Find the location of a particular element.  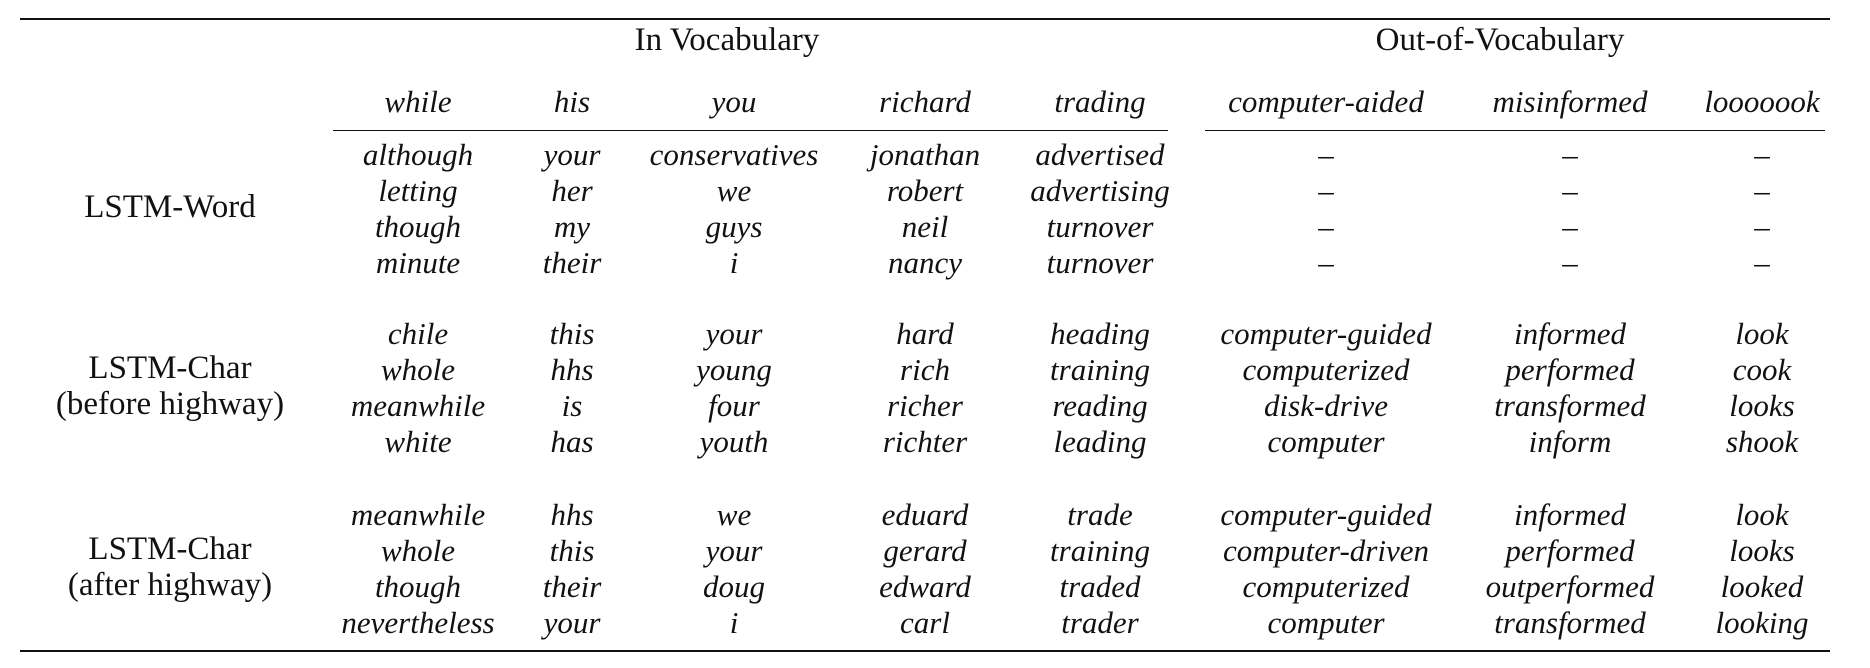

table-cell: heading is located at coordinates (1100, 333).